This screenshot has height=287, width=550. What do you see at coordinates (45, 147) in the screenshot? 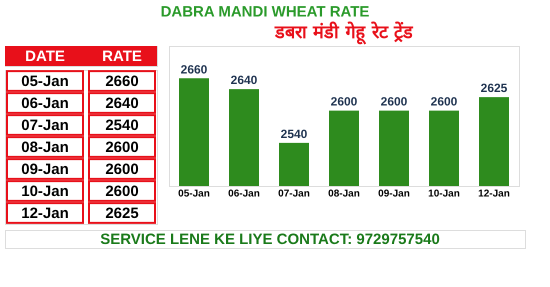
I see `category-label: 08-Jan` at bounding box center [45, 147].